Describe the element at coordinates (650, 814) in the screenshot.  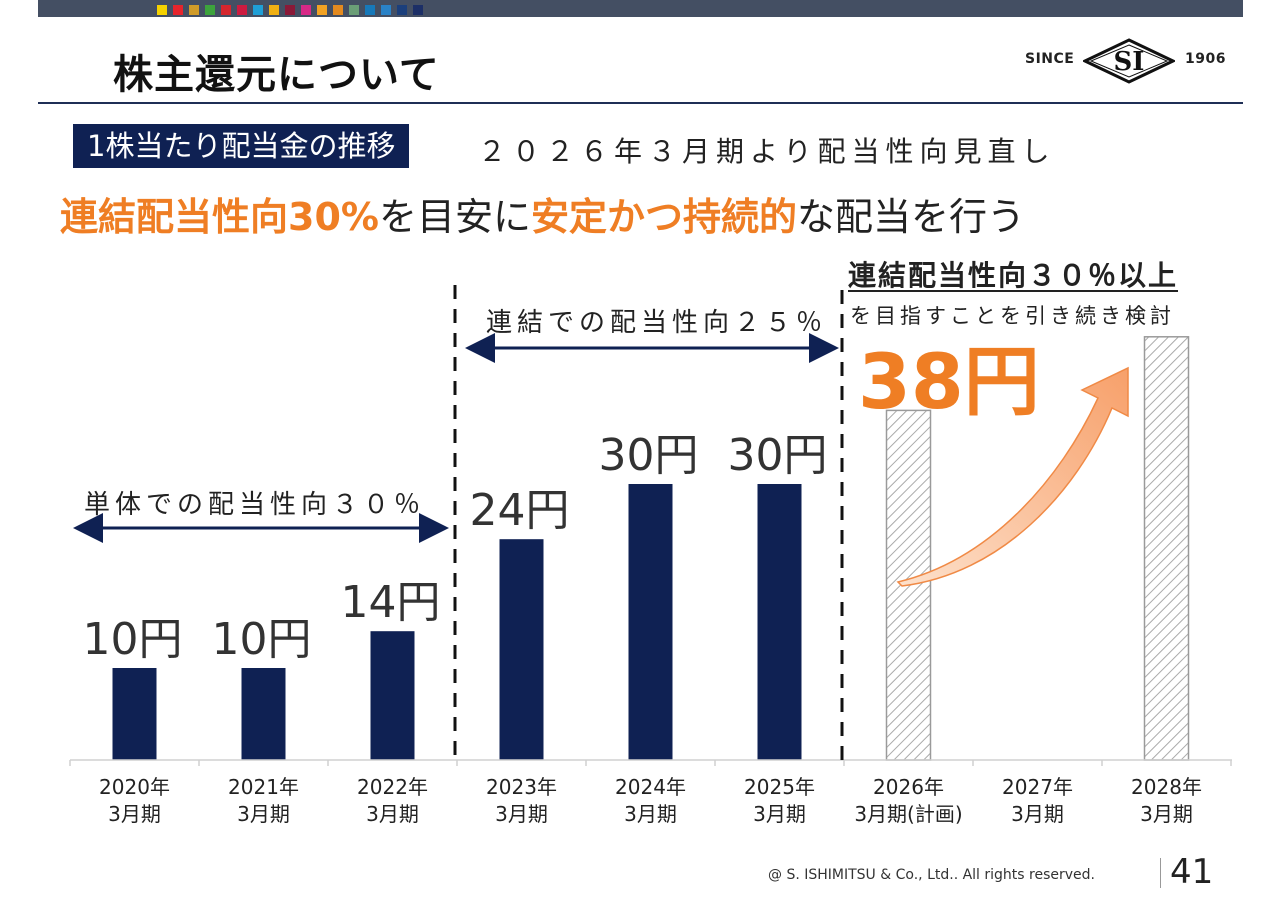
I see `x-label-4-1: 3月期` at that location.